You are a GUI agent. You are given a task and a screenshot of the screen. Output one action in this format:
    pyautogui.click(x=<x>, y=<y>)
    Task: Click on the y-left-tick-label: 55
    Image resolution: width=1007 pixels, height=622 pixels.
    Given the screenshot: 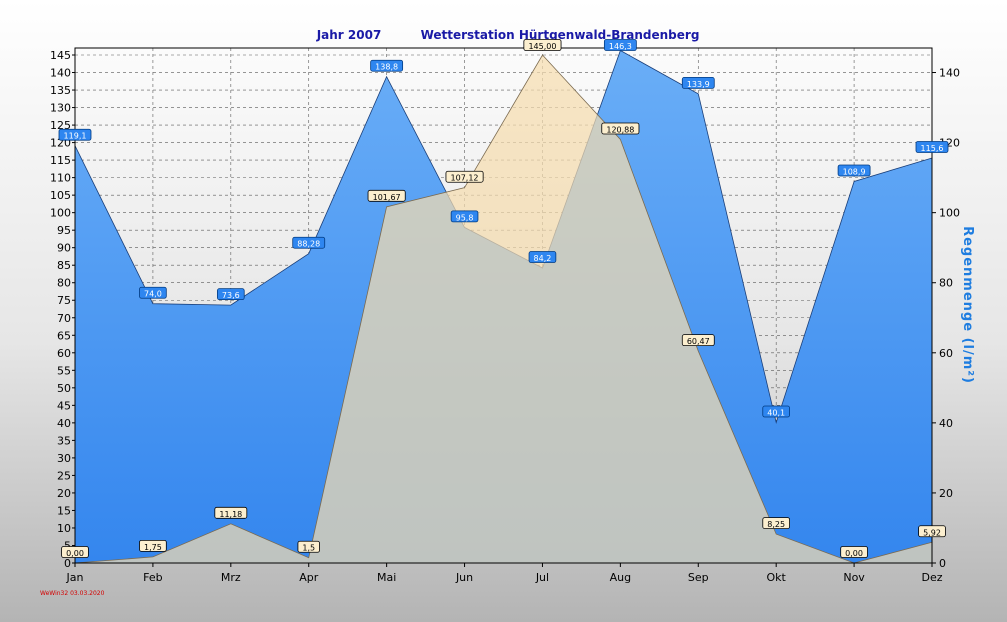 What is the action you would take?
    pyautogui.click(x=64, y=370)
    